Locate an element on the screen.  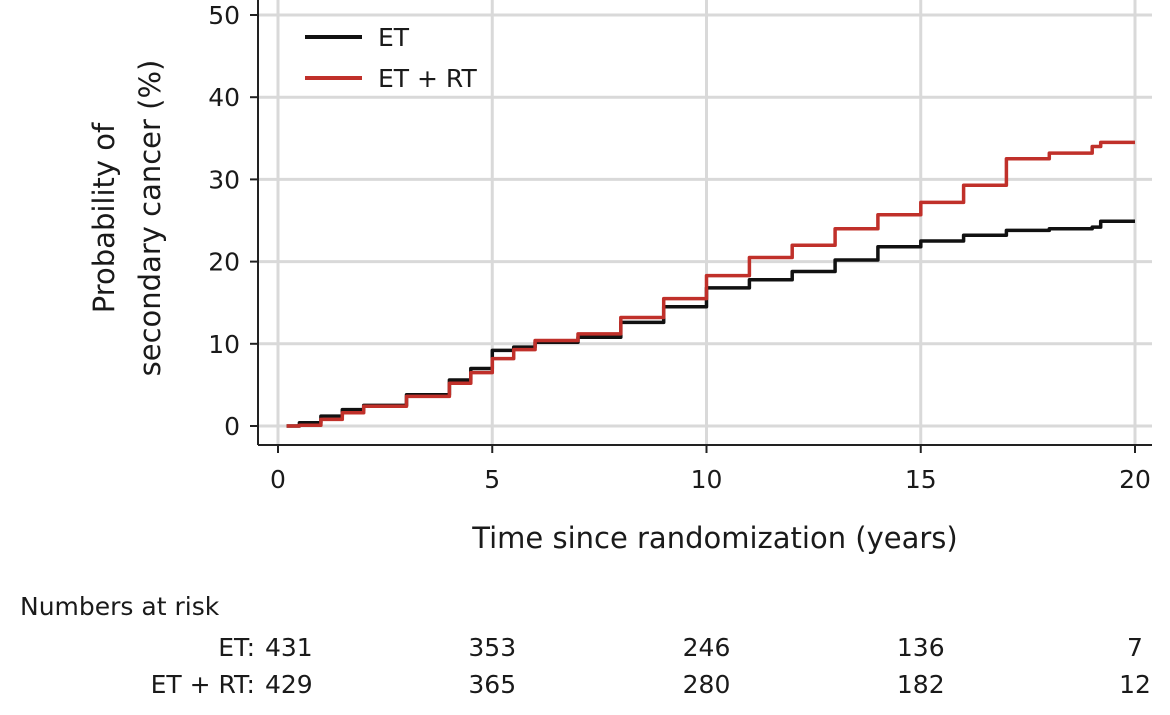
risk-value-et-rt-0: 429 is located at coordinates (289, 684).